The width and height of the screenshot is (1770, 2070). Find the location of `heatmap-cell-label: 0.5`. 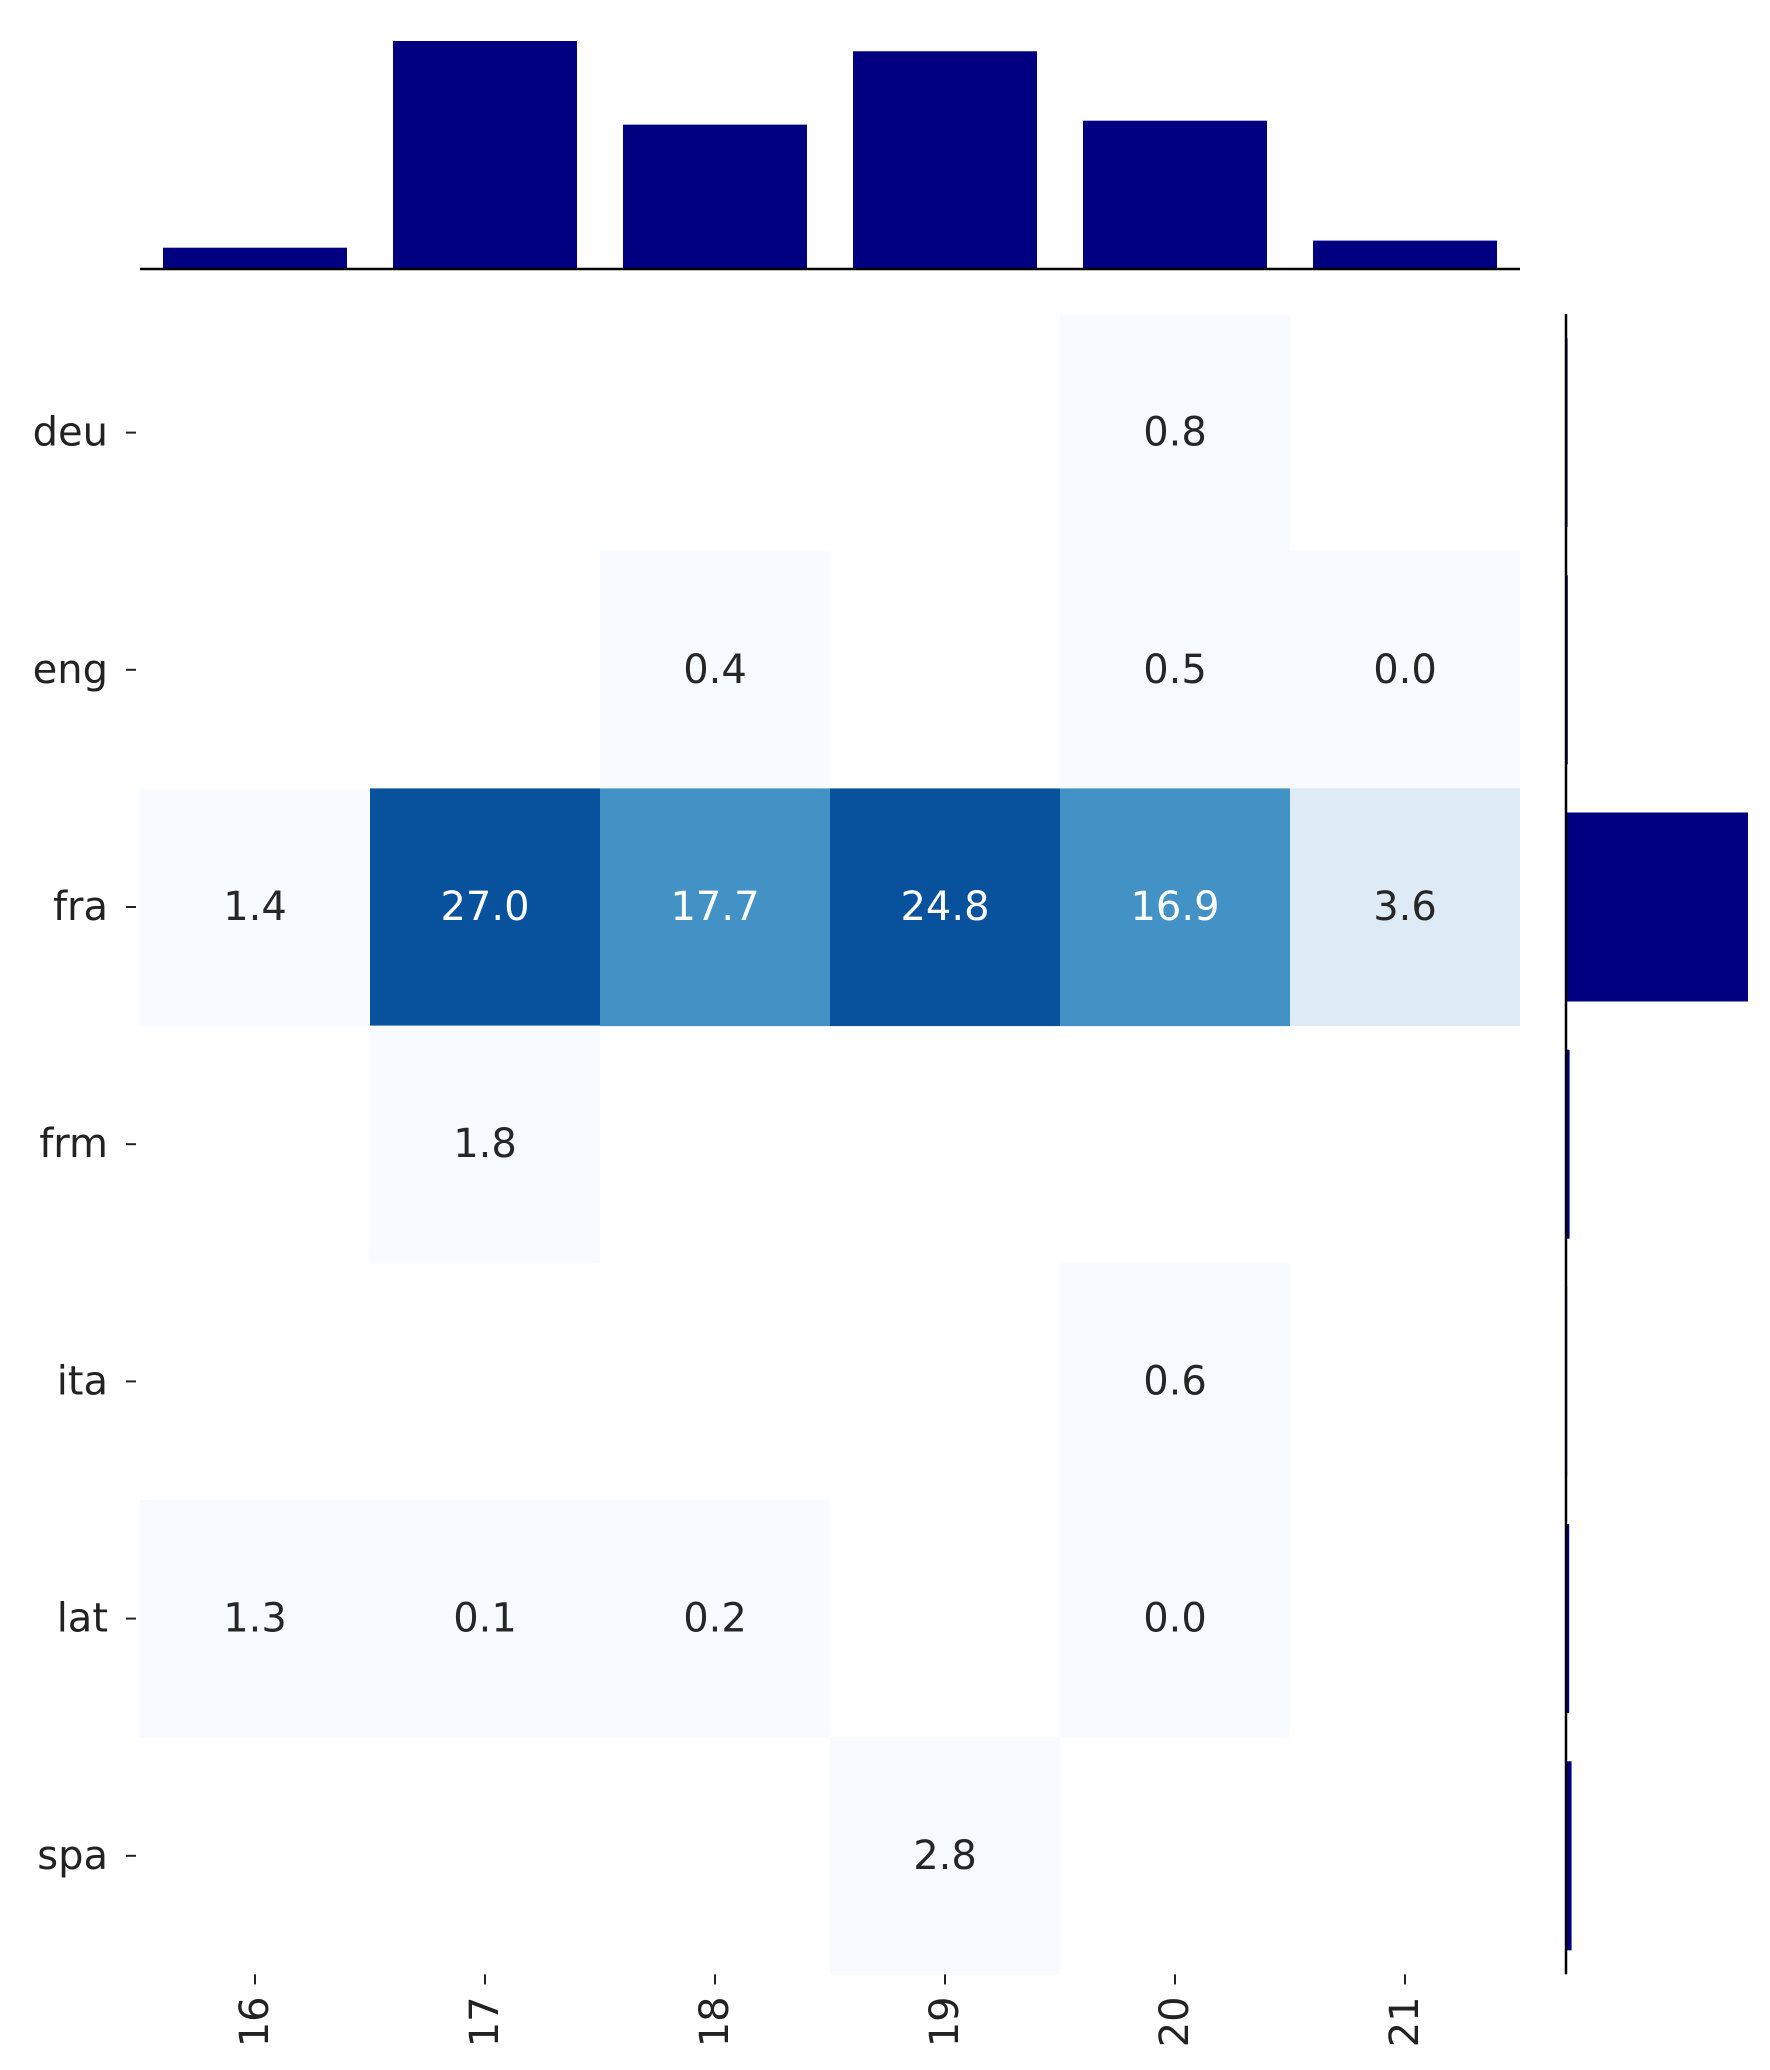

heatmap-cell-label: 0.5 is located at coordinates (1175, 670).